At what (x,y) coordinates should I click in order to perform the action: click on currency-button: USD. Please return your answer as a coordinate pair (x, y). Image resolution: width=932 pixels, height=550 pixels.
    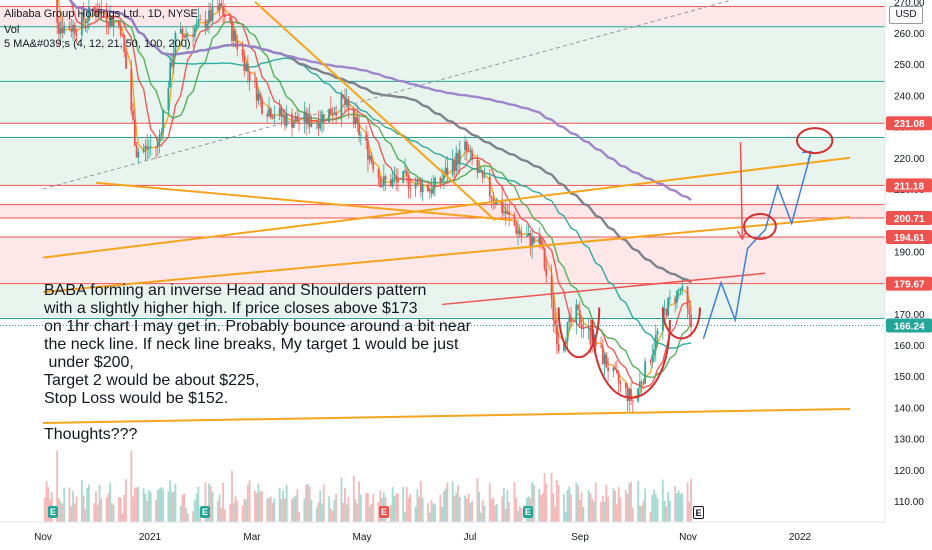
    Looking at the image, I should click on (906, 15).